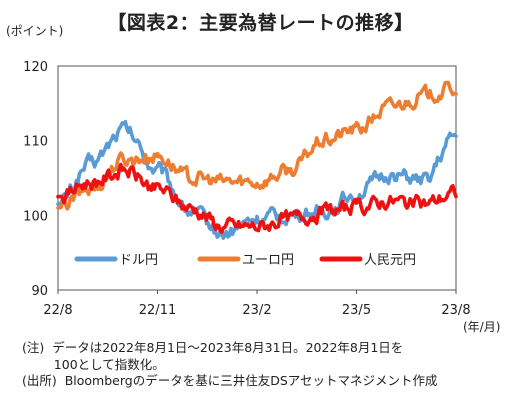 The image size is (521, 410). Describe the element at coordinates (35, 67) in the screenshot. I see `y-tick-label: 120` at that location.